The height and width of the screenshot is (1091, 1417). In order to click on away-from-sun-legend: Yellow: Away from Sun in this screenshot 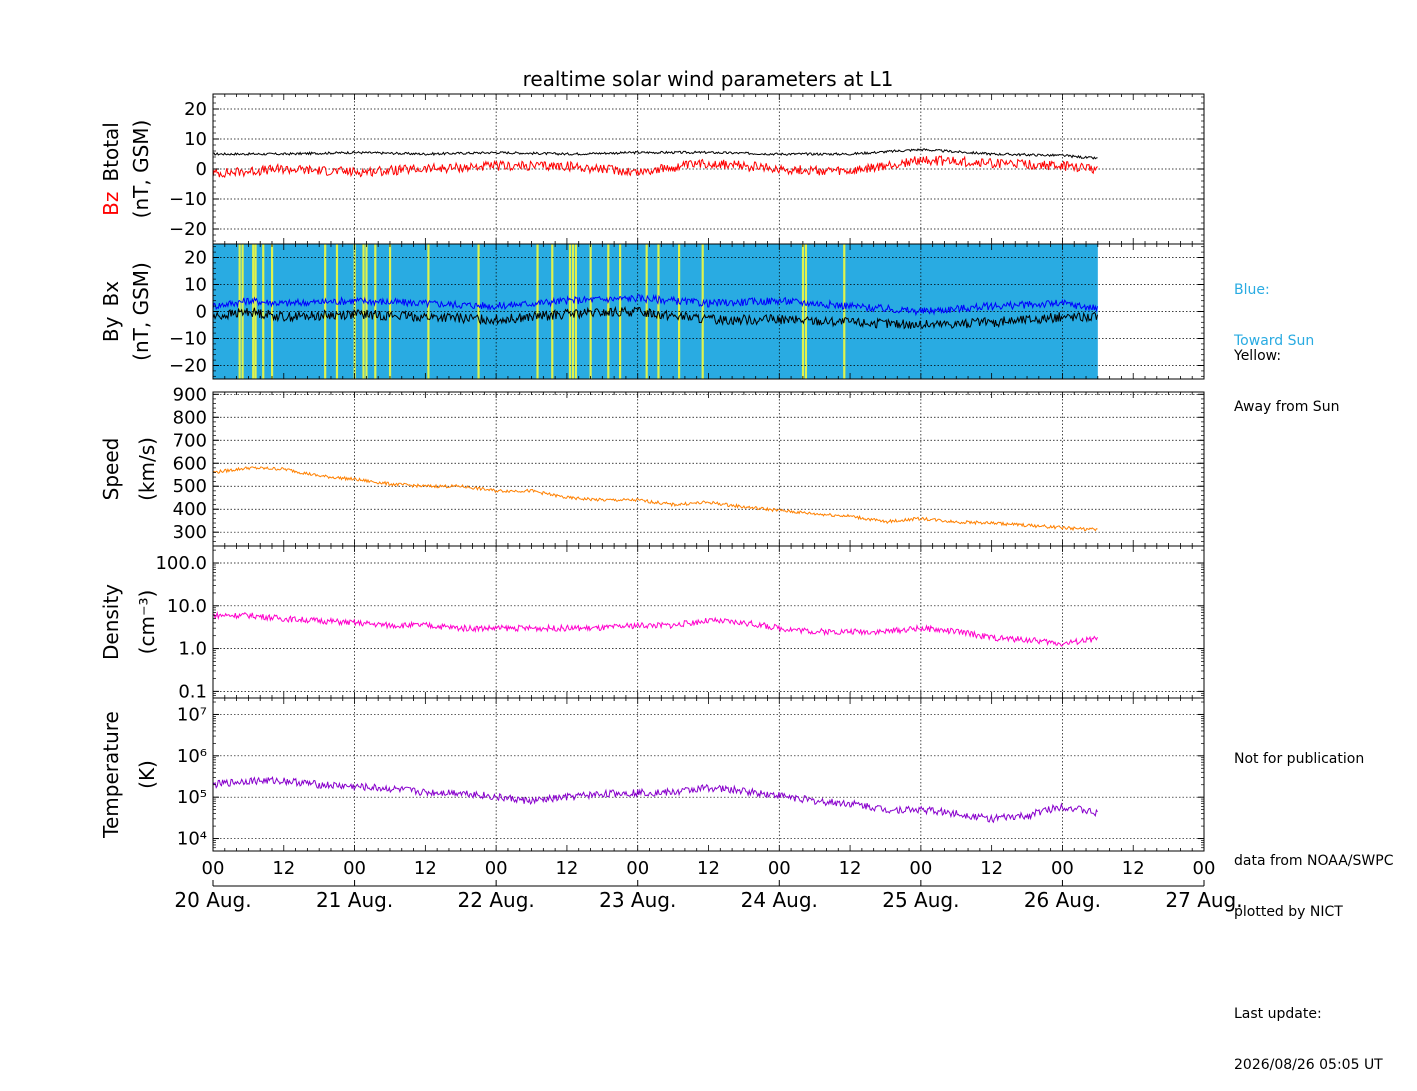, I will do `click(1286, 373)`.